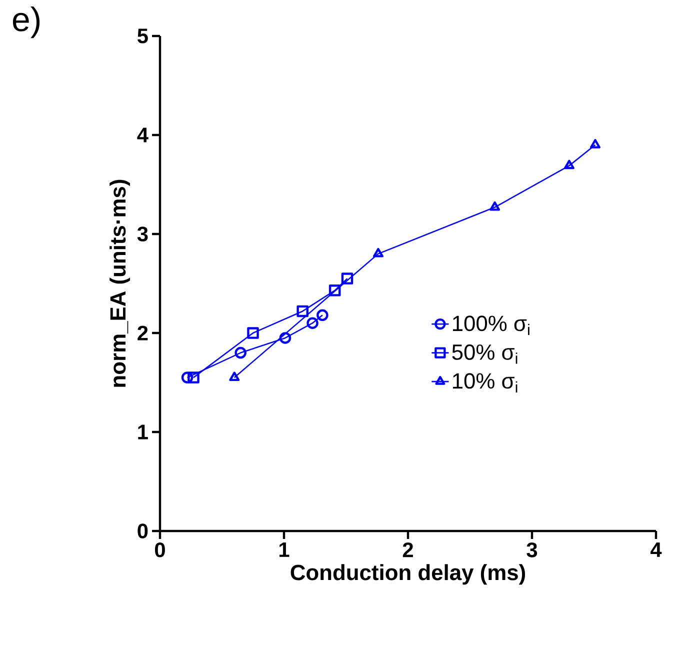 The width and height of the screenshot is (698, 666). What do you see at coordinates (284, 549) in the screenshot?
I see `x-tick-label: 1` at bounding box center [284, 549].